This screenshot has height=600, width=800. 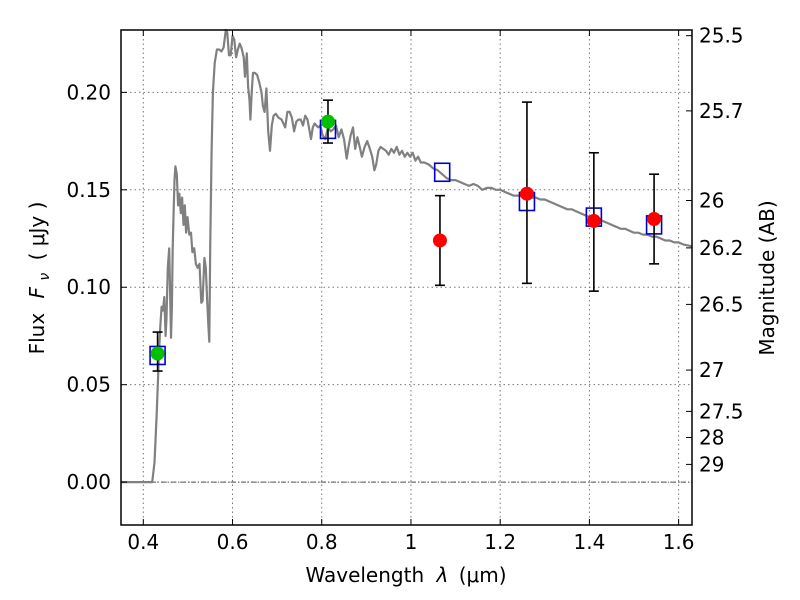 What do you see at coordinates (45, 277) in the screenshot?
I see `y-axis-label-subscript: ν` at bounding box center [45, 277].